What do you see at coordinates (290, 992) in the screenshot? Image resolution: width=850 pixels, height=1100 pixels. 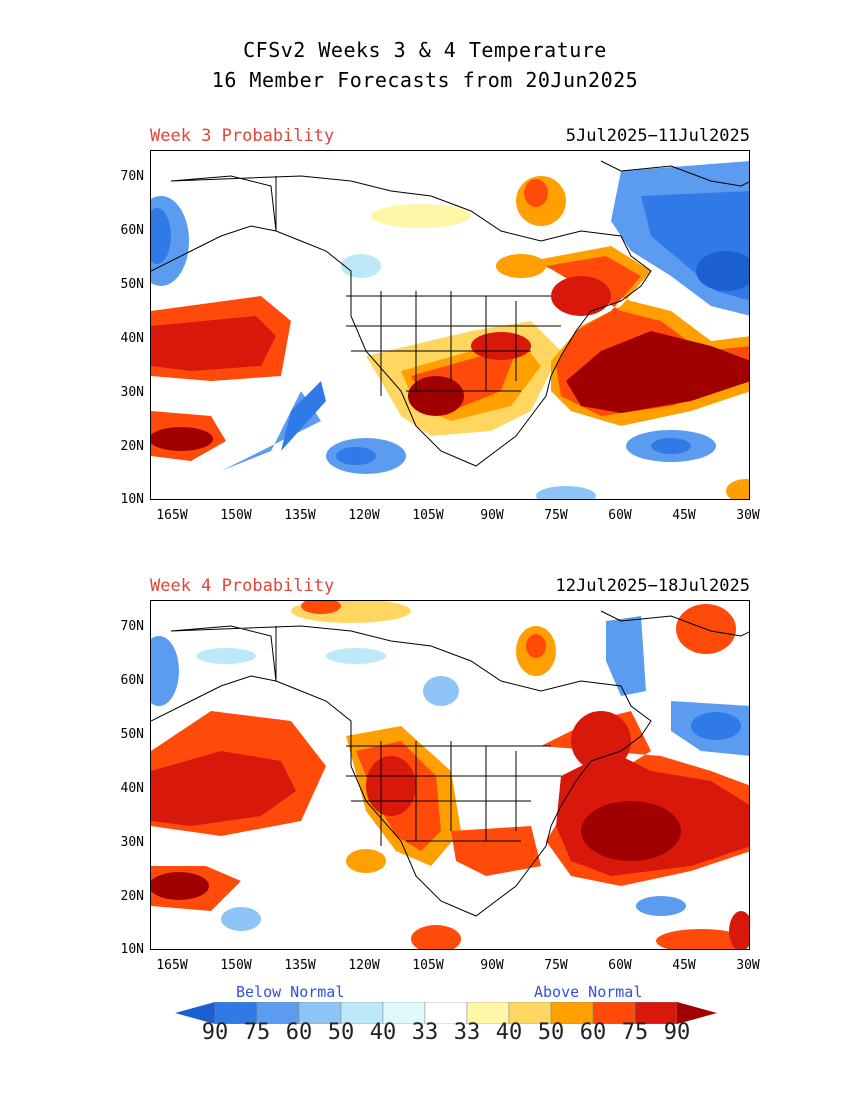 I see `legend-below-normal-label: Below Normal` at bounding box center [290, 992].